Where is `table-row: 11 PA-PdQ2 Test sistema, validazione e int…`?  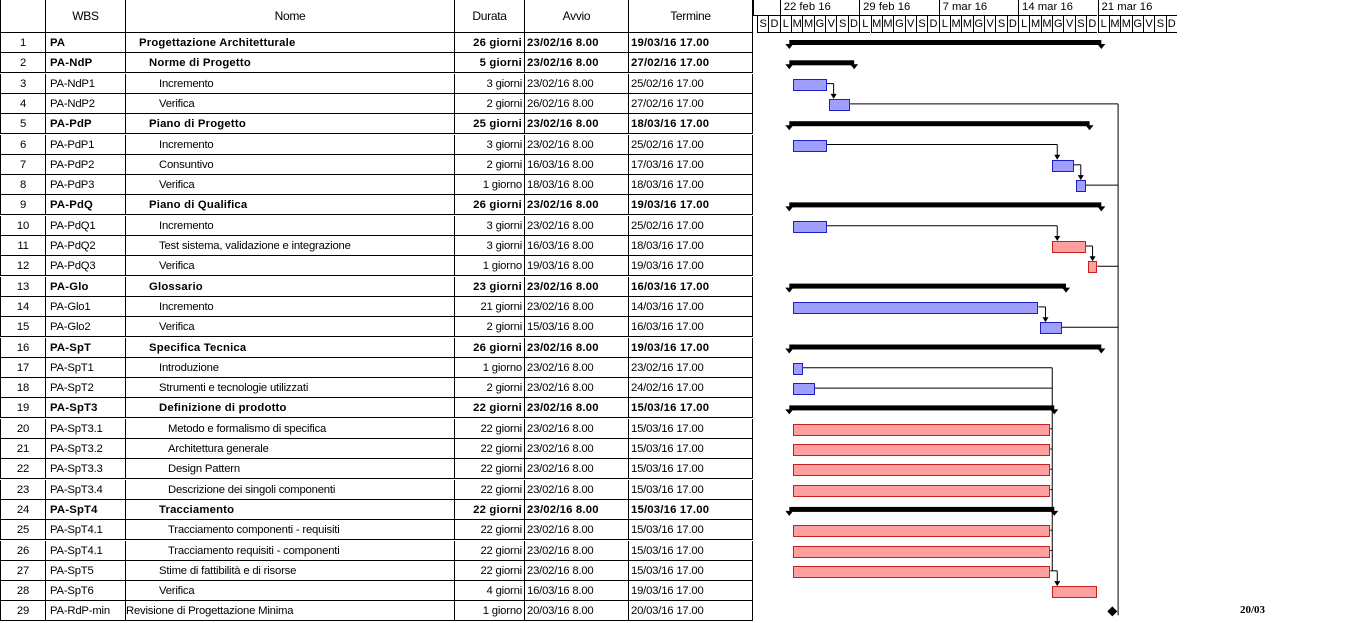
table-row: 11 PA-PdQ2 Test sistema, validazione e int… is located at coordinates (376, 246).